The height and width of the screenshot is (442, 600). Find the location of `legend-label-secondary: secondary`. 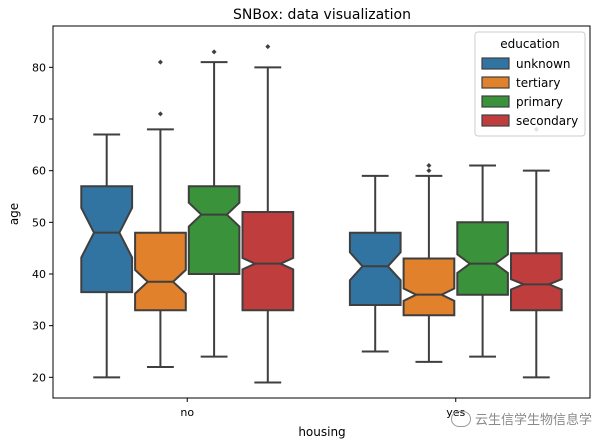

legend-label-secondary: secondary is located at coordinates (547, 121).